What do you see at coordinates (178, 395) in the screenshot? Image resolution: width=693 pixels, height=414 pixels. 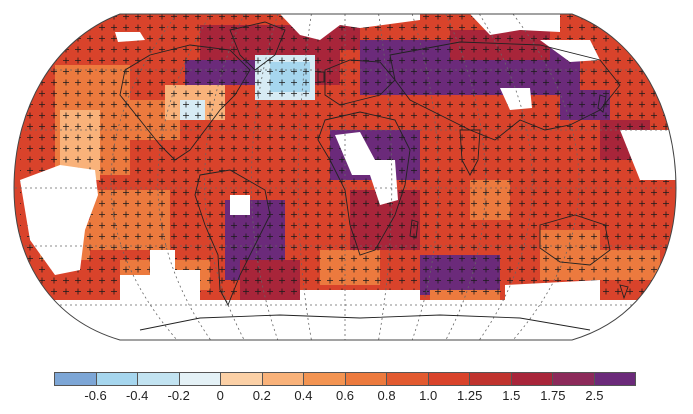 I see `colorbar-tick-label: -0.2` at bounding box center [178, 395].